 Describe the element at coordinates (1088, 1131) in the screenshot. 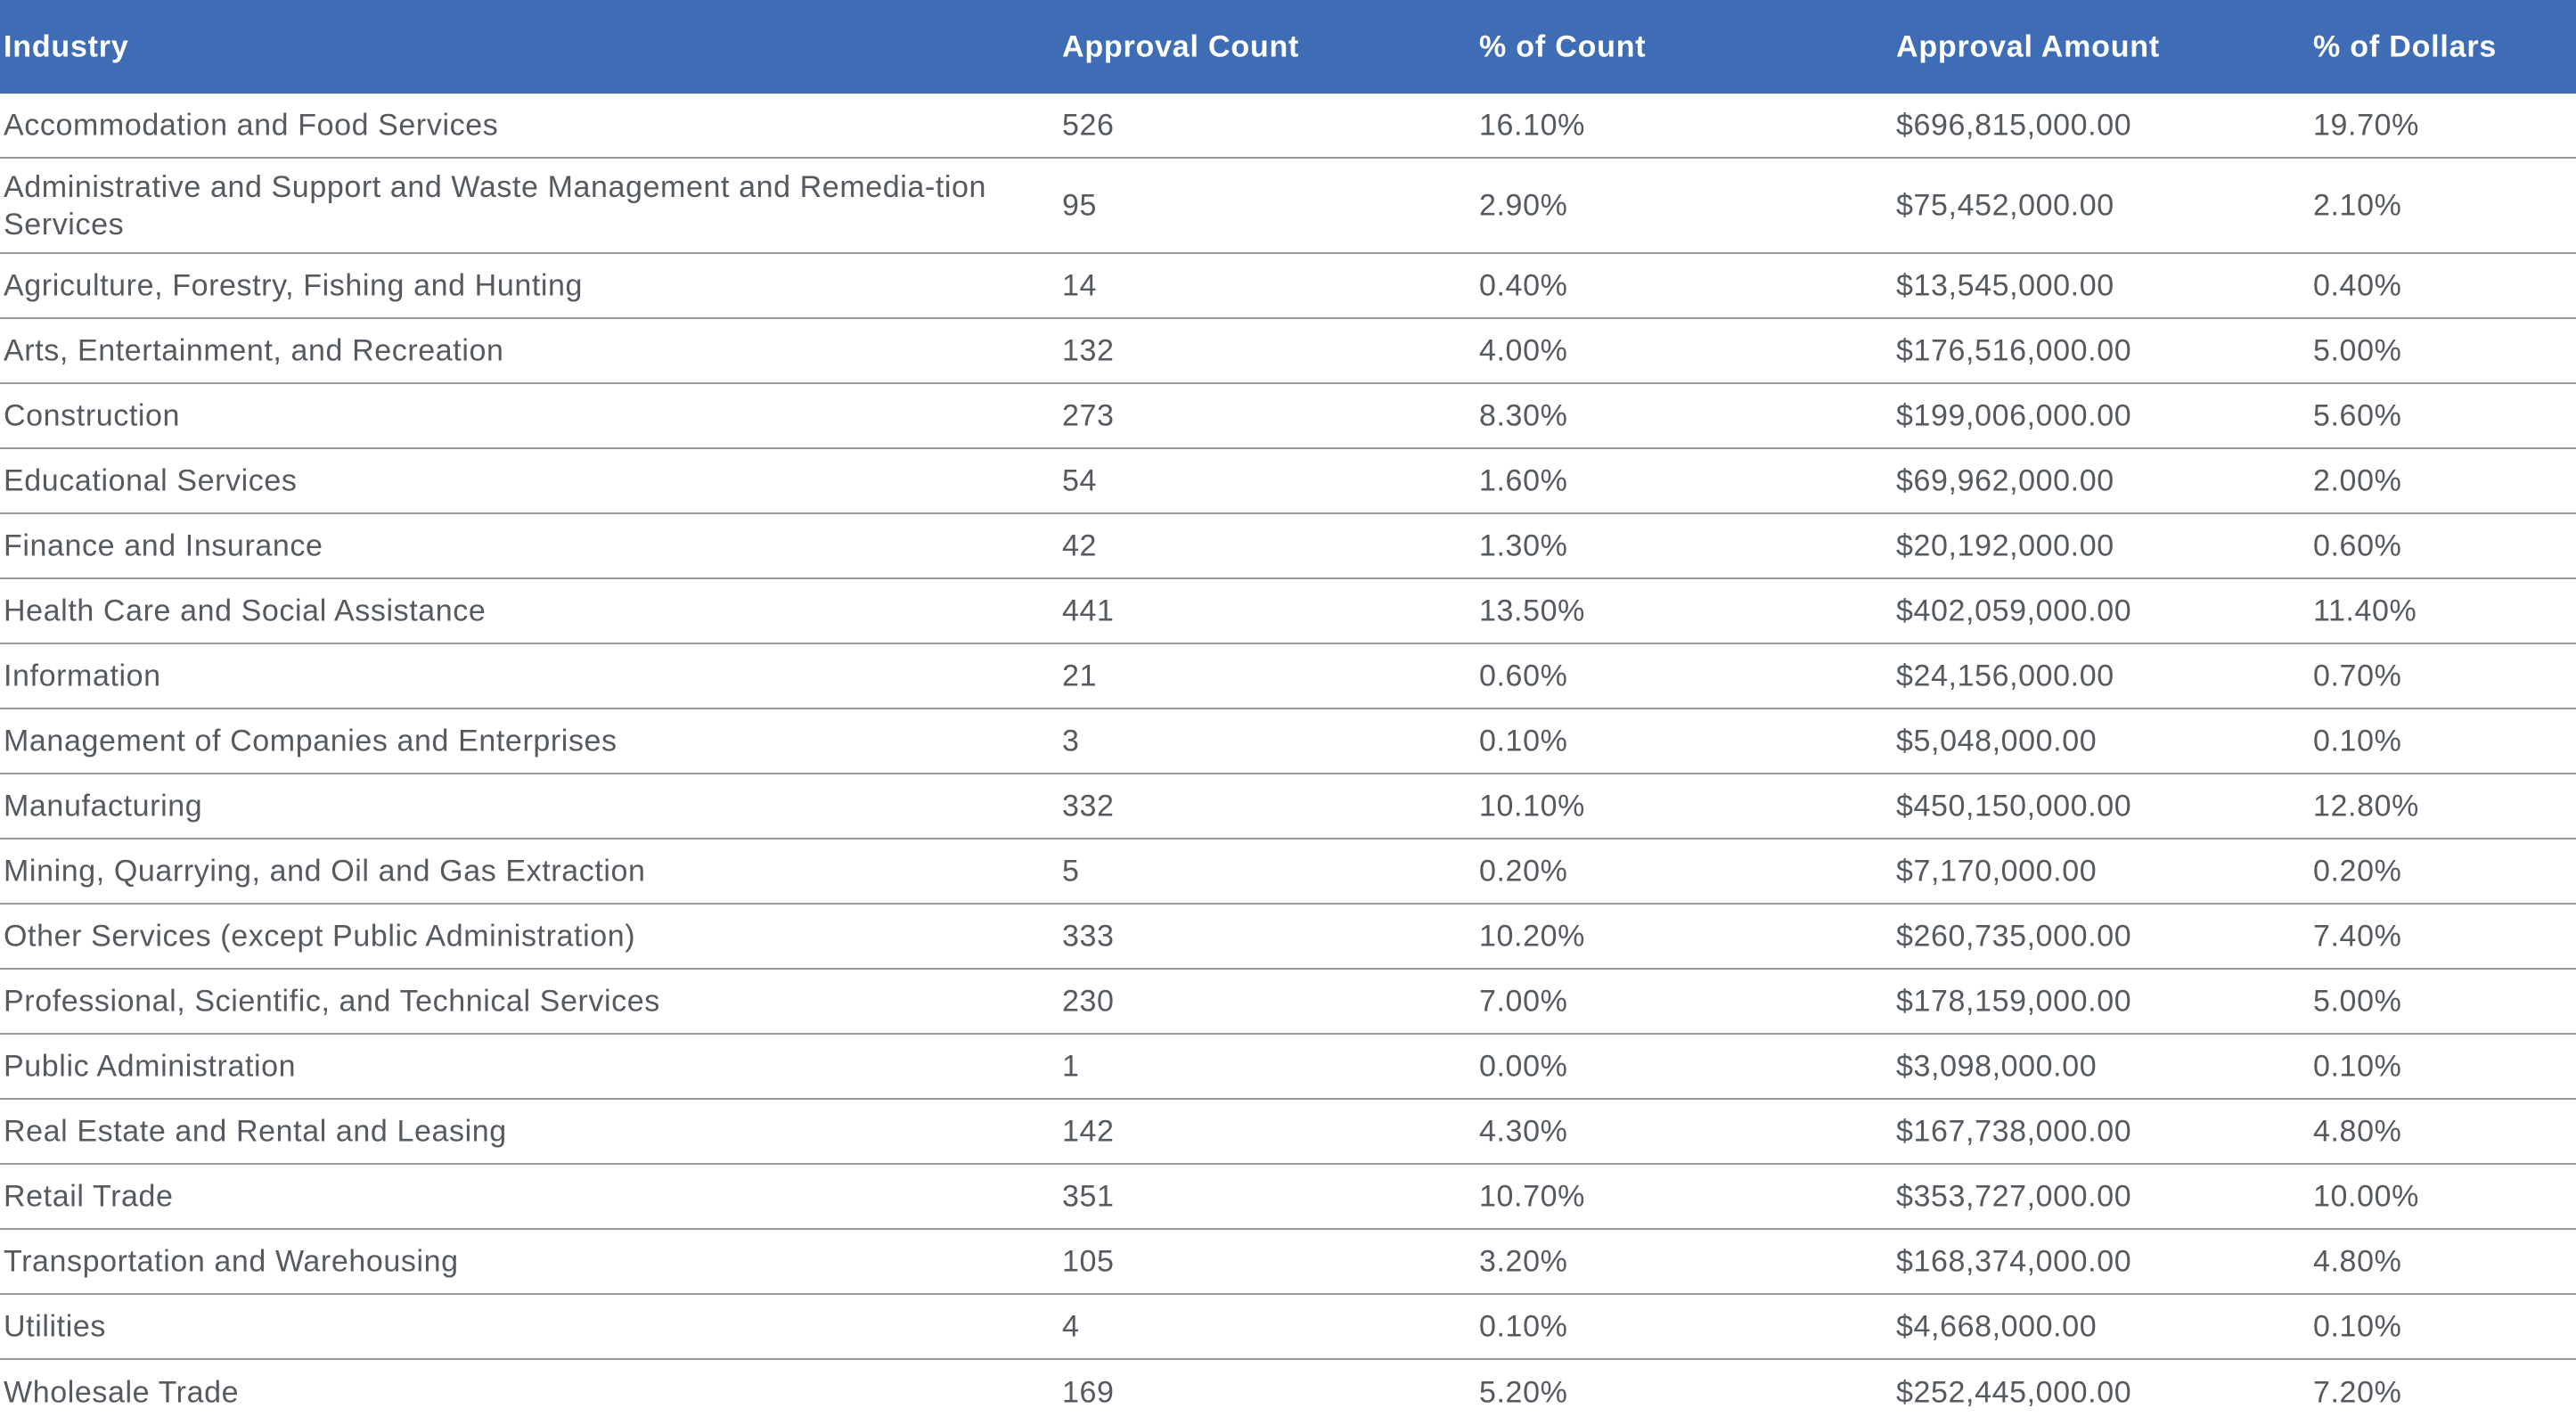

I see `approval-count-cell: 142` at that location.